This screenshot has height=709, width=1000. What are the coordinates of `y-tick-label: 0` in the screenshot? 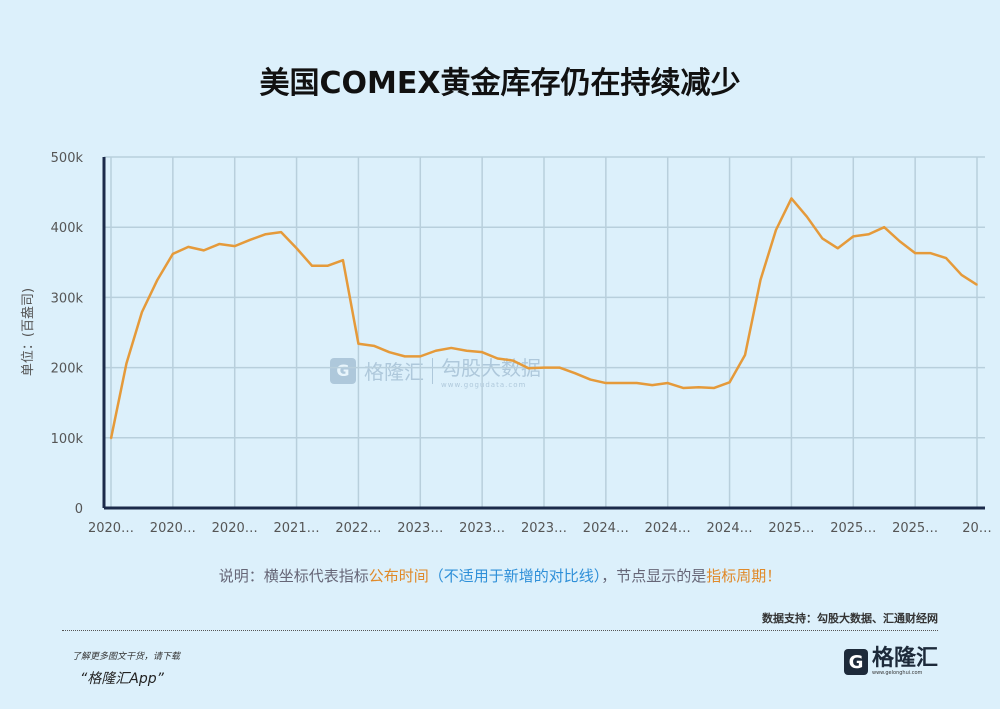 It's located at (79, 509).